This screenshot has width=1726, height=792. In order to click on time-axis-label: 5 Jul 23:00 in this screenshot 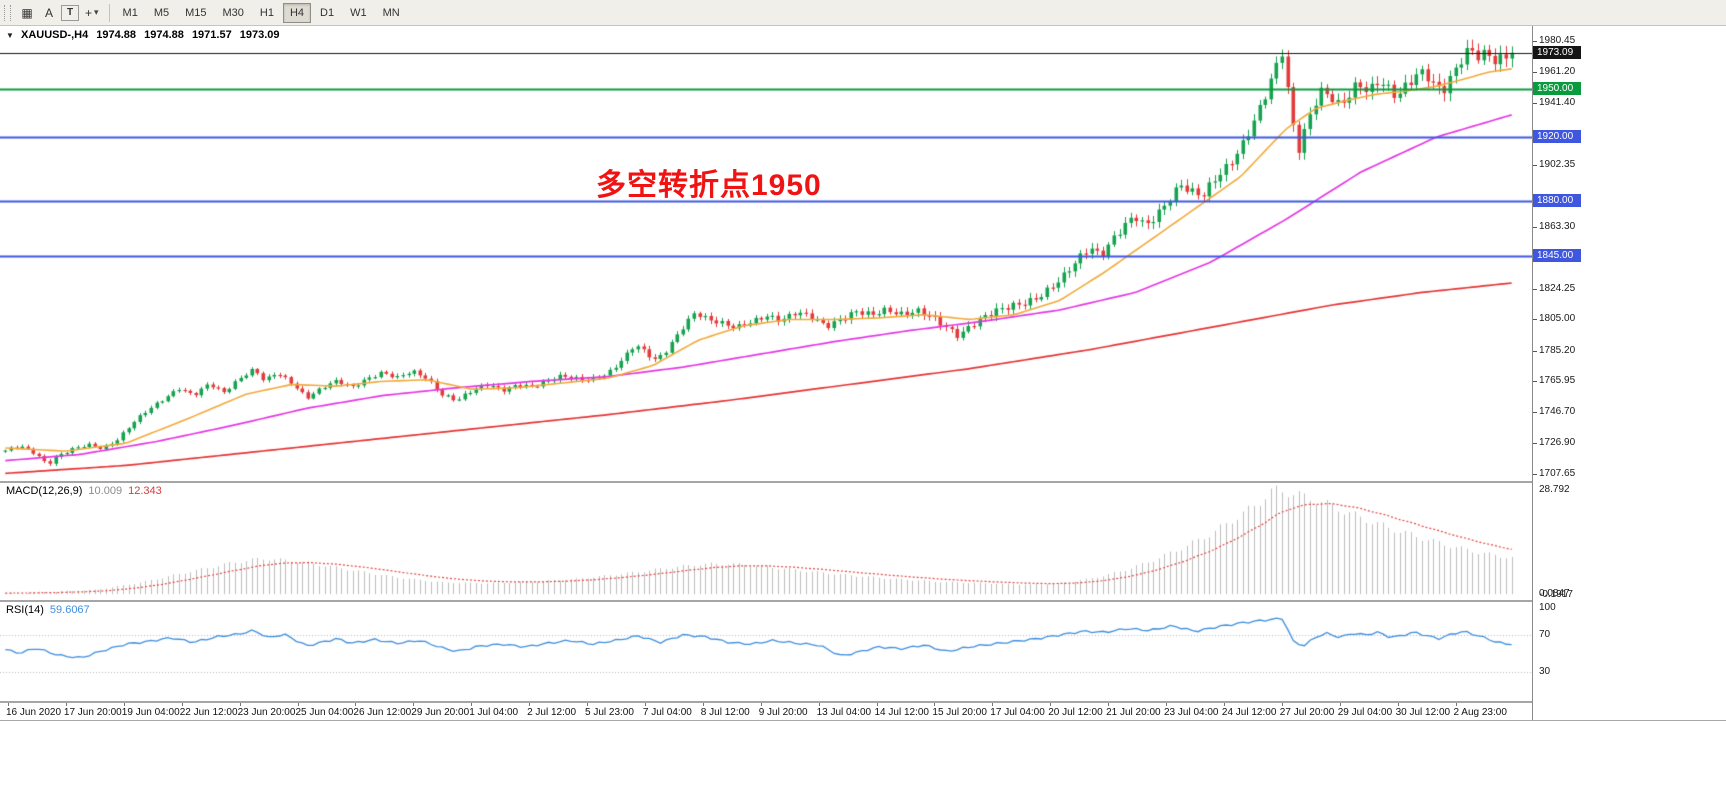, I will do `click(609, 712)`.